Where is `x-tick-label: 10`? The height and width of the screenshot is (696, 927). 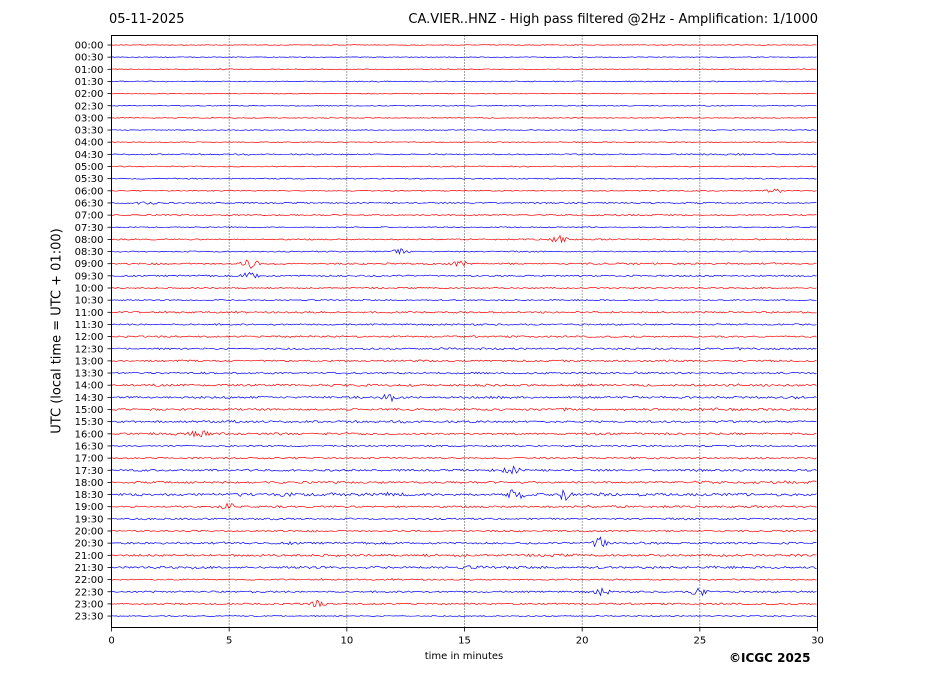 x-tick-label: 10 is located at coordinates (346, 641).